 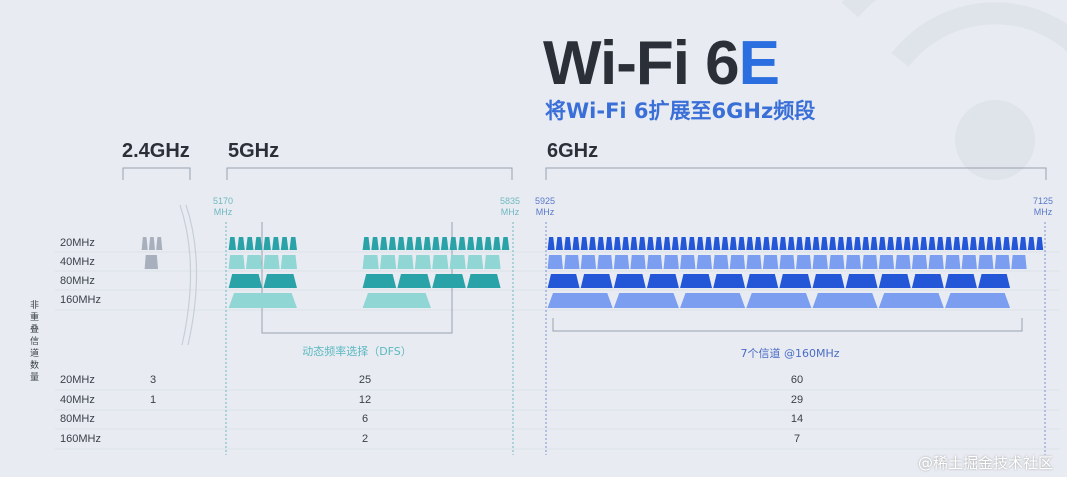 I want to click on table-row-label-160mhz: 160MHz, so click(x=80, y=439).